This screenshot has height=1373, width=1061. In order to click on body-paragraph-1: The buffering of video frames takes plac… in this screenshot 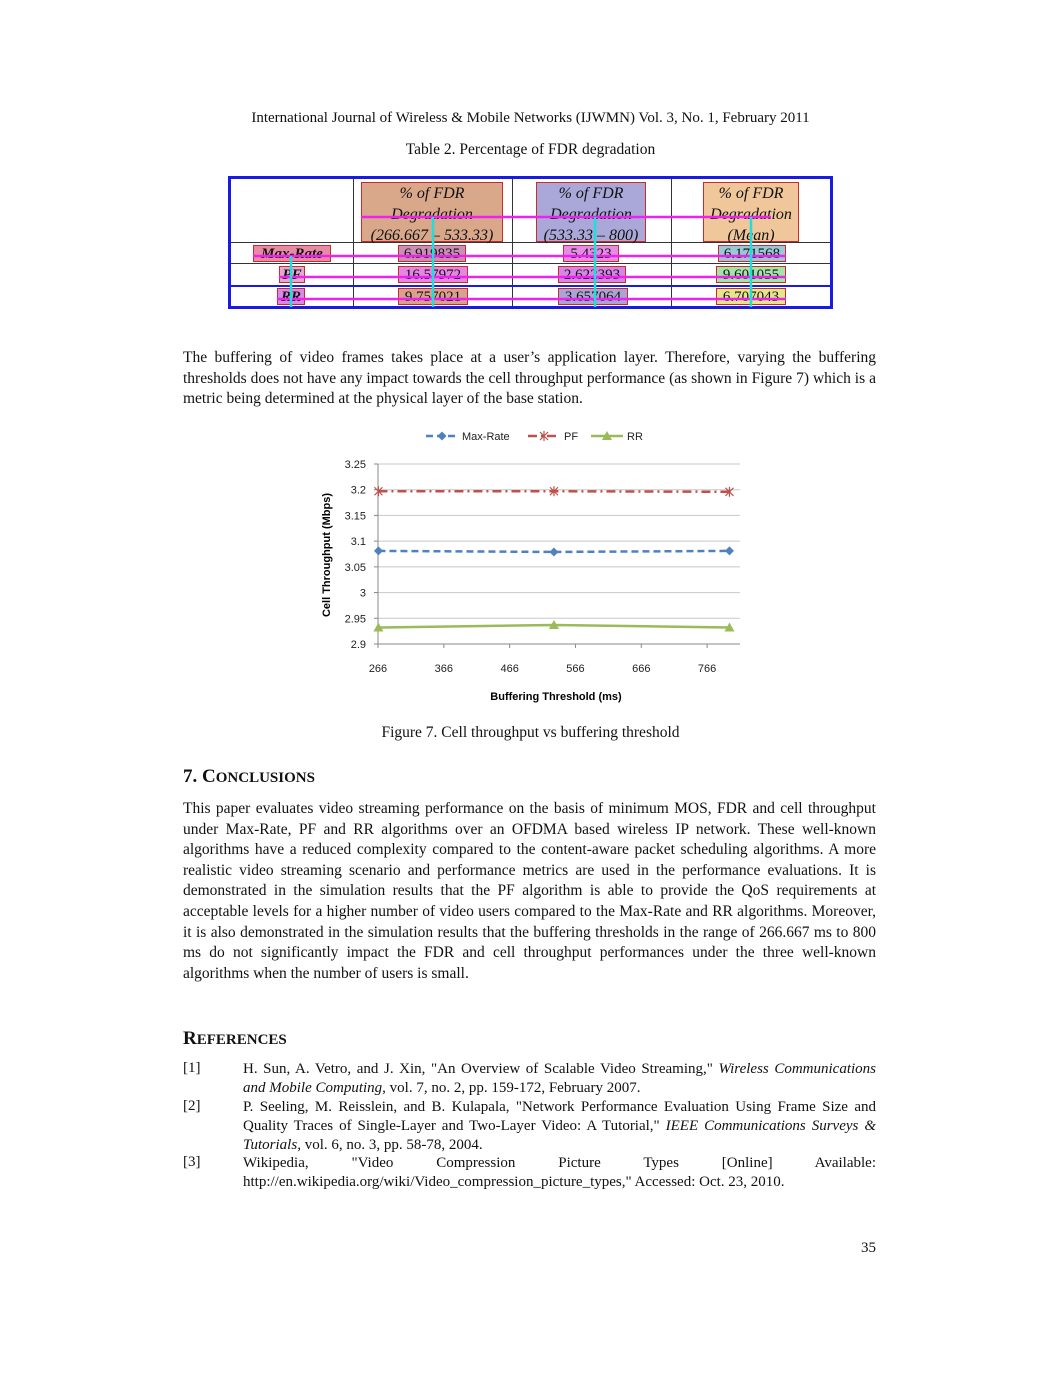, I will do `click(529, 378)`.